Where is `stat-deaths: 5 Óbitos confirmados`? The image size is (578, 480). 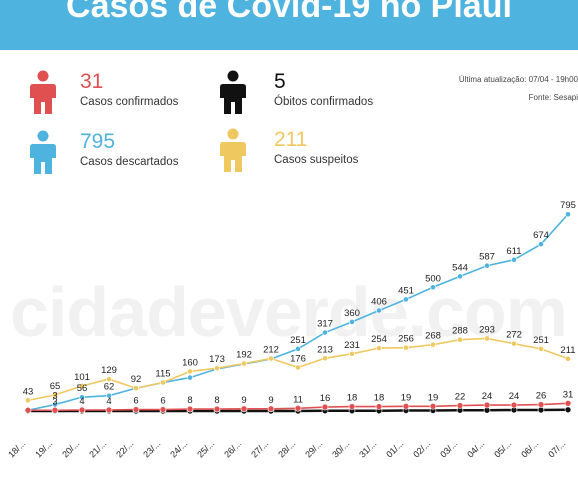 stat-deaths: 5 Óbitos confirmados is located at coordinates (294, 92).